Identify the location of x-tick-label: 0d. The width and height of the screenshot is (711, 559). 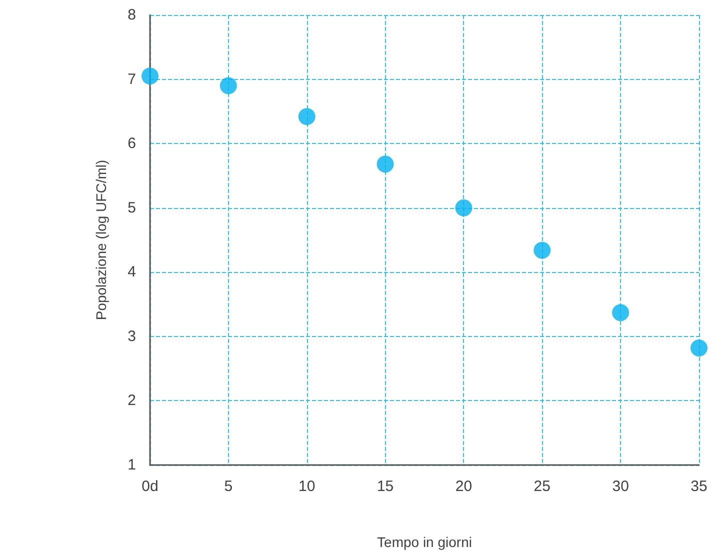
(150, 486).